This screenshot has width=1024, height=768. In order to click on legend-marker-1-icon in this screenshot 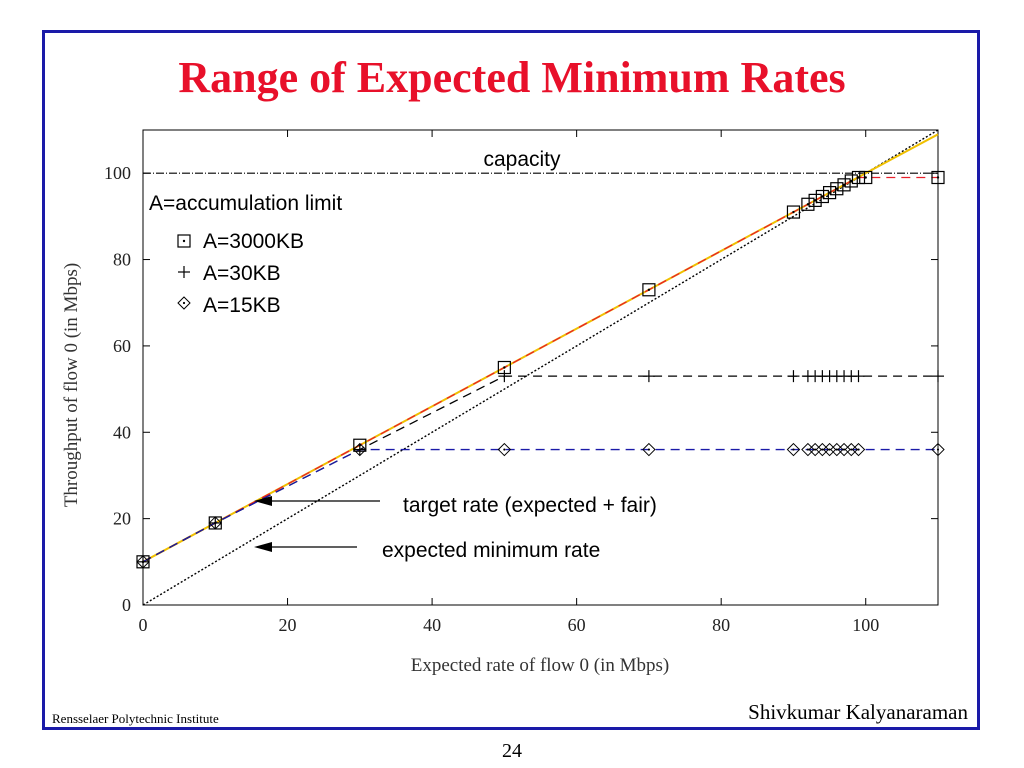, I will do `click(184, 241)`.